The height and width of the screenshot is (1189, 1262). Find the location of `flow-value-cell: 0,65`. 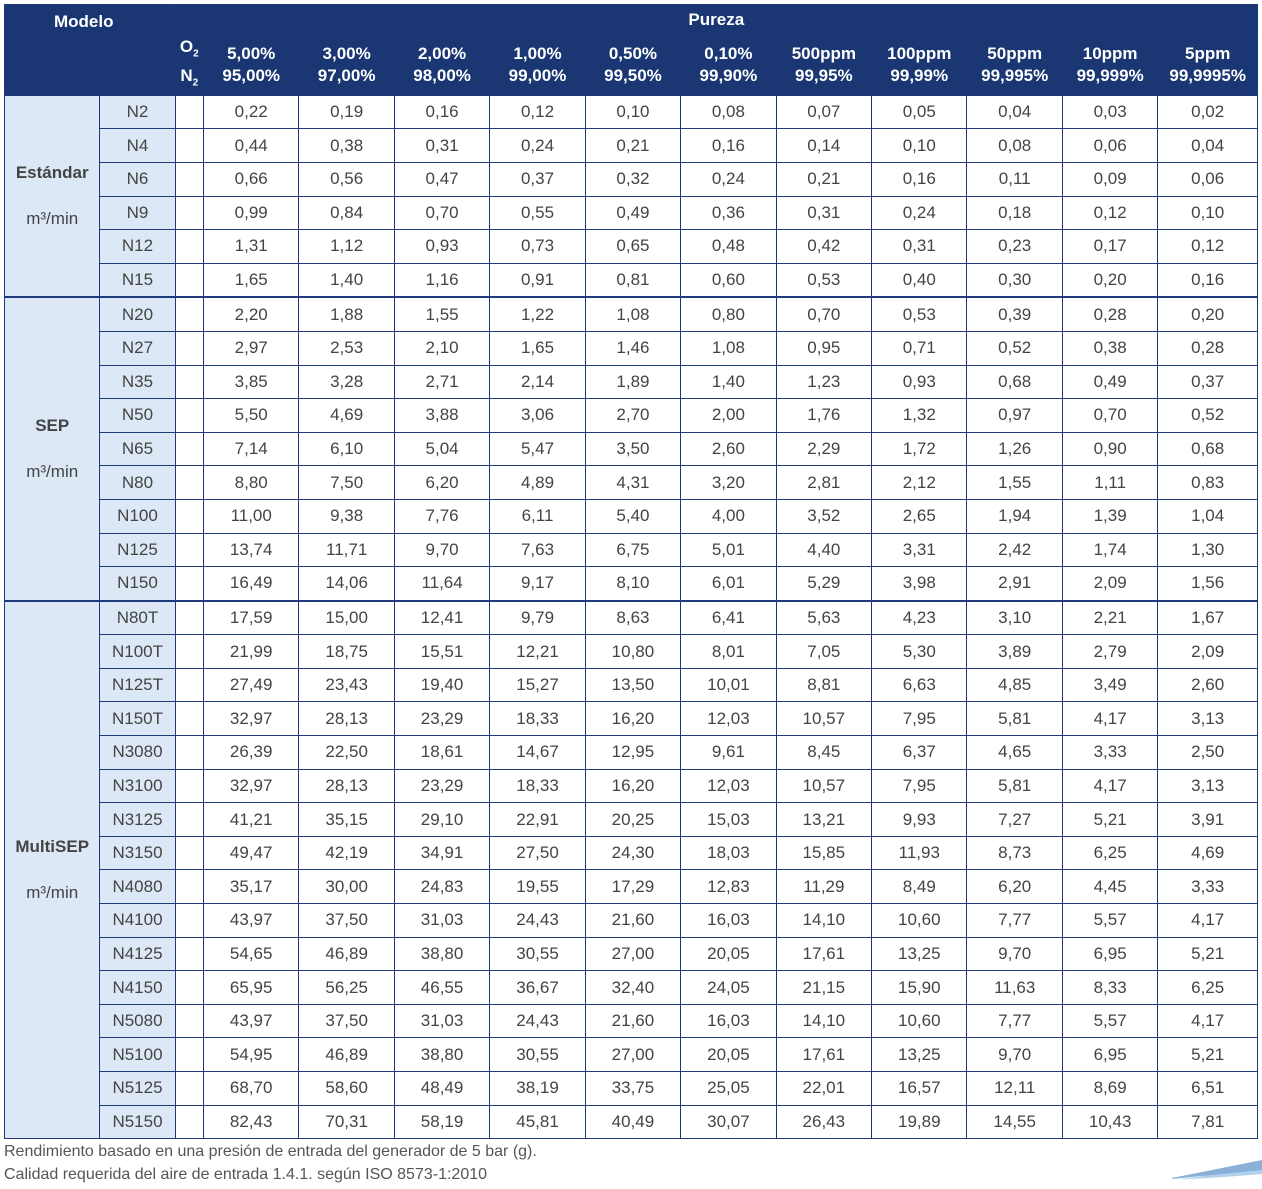

flow-value-cell: 0,65 is located at coordinates (633, 246).